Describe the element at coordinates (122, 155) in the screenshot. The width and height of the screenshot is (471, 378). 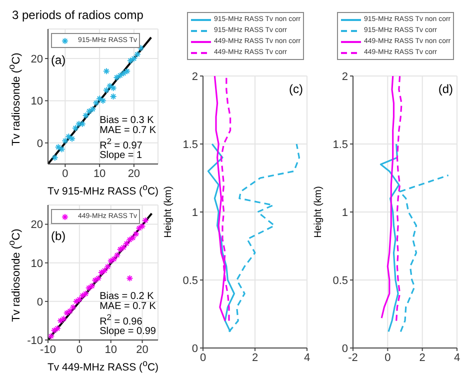
I see `annotation: Slope = 1` at that location.